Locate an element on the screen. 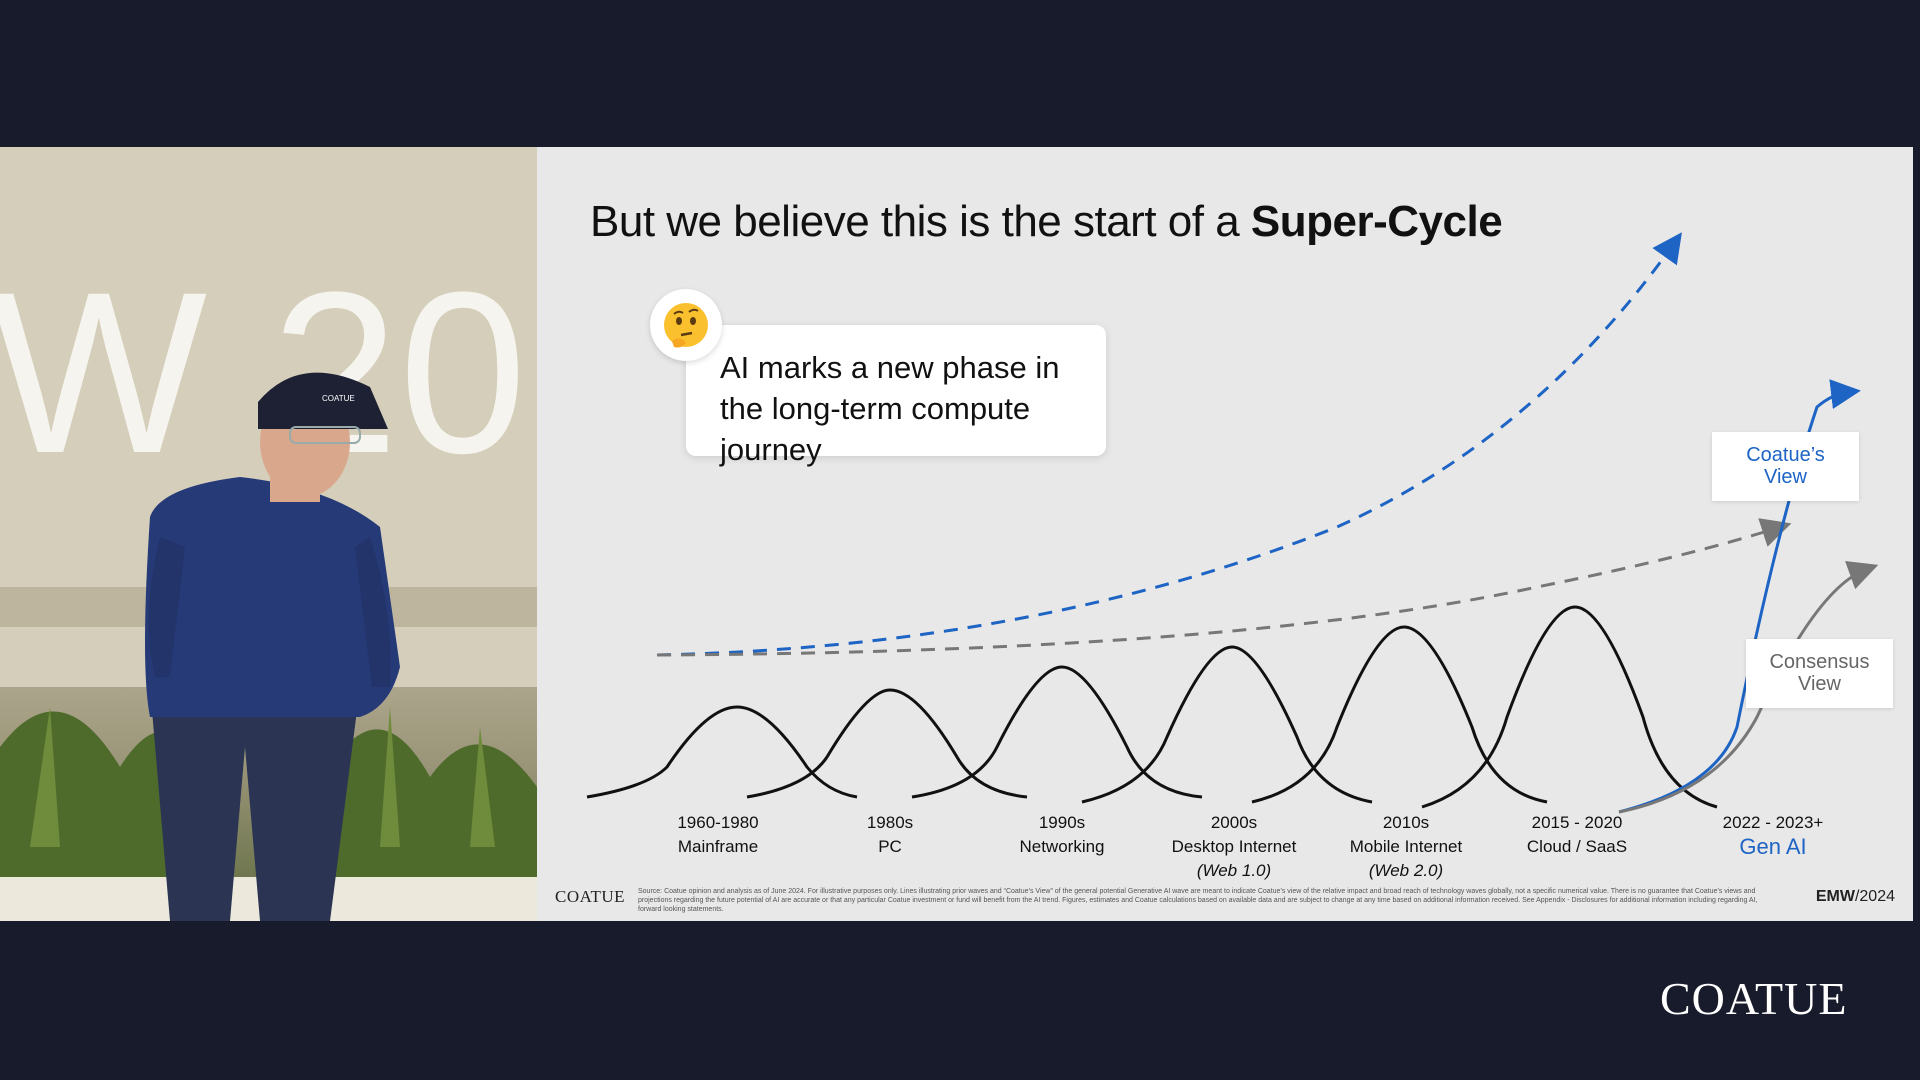 The width and height of the screenshot is (1920, 1080). wave-mainframe is located at coordinates (722, 752).